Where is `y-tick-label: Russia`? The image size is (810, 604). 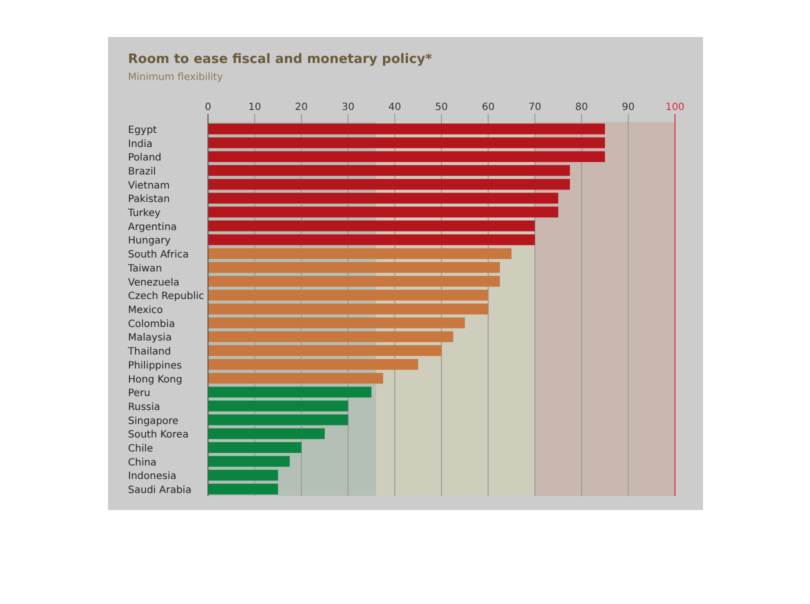 y-tick-label: Russia is located at coordinates (144, 407).